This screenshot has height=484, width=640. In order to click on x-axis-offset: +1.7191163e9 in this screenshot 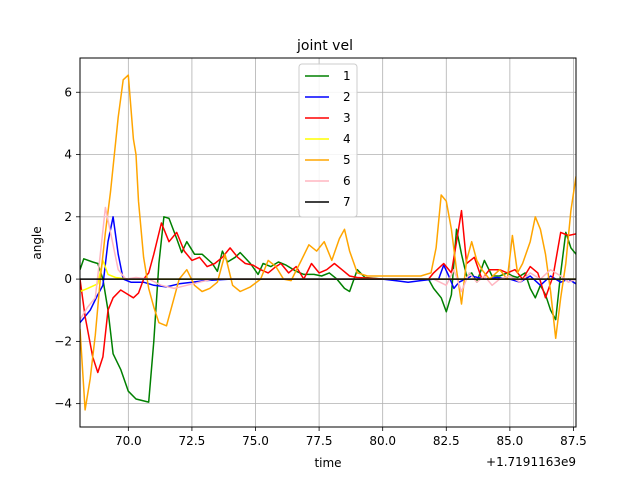, I will do `click(531, 462)`.